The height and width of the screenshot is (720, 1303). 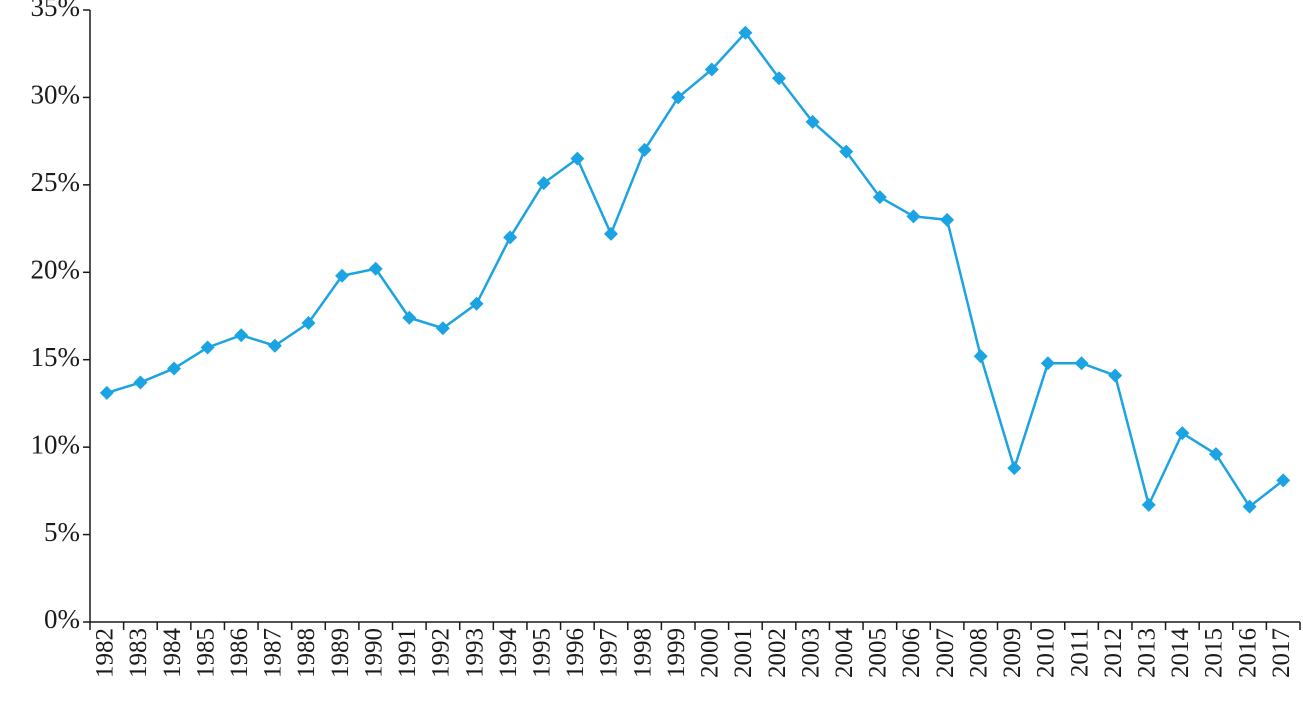 What do you see at coordinates (911, 653) in the screenshot?
I see `x-tick-label: 2006` at bounding box center [911, 653].